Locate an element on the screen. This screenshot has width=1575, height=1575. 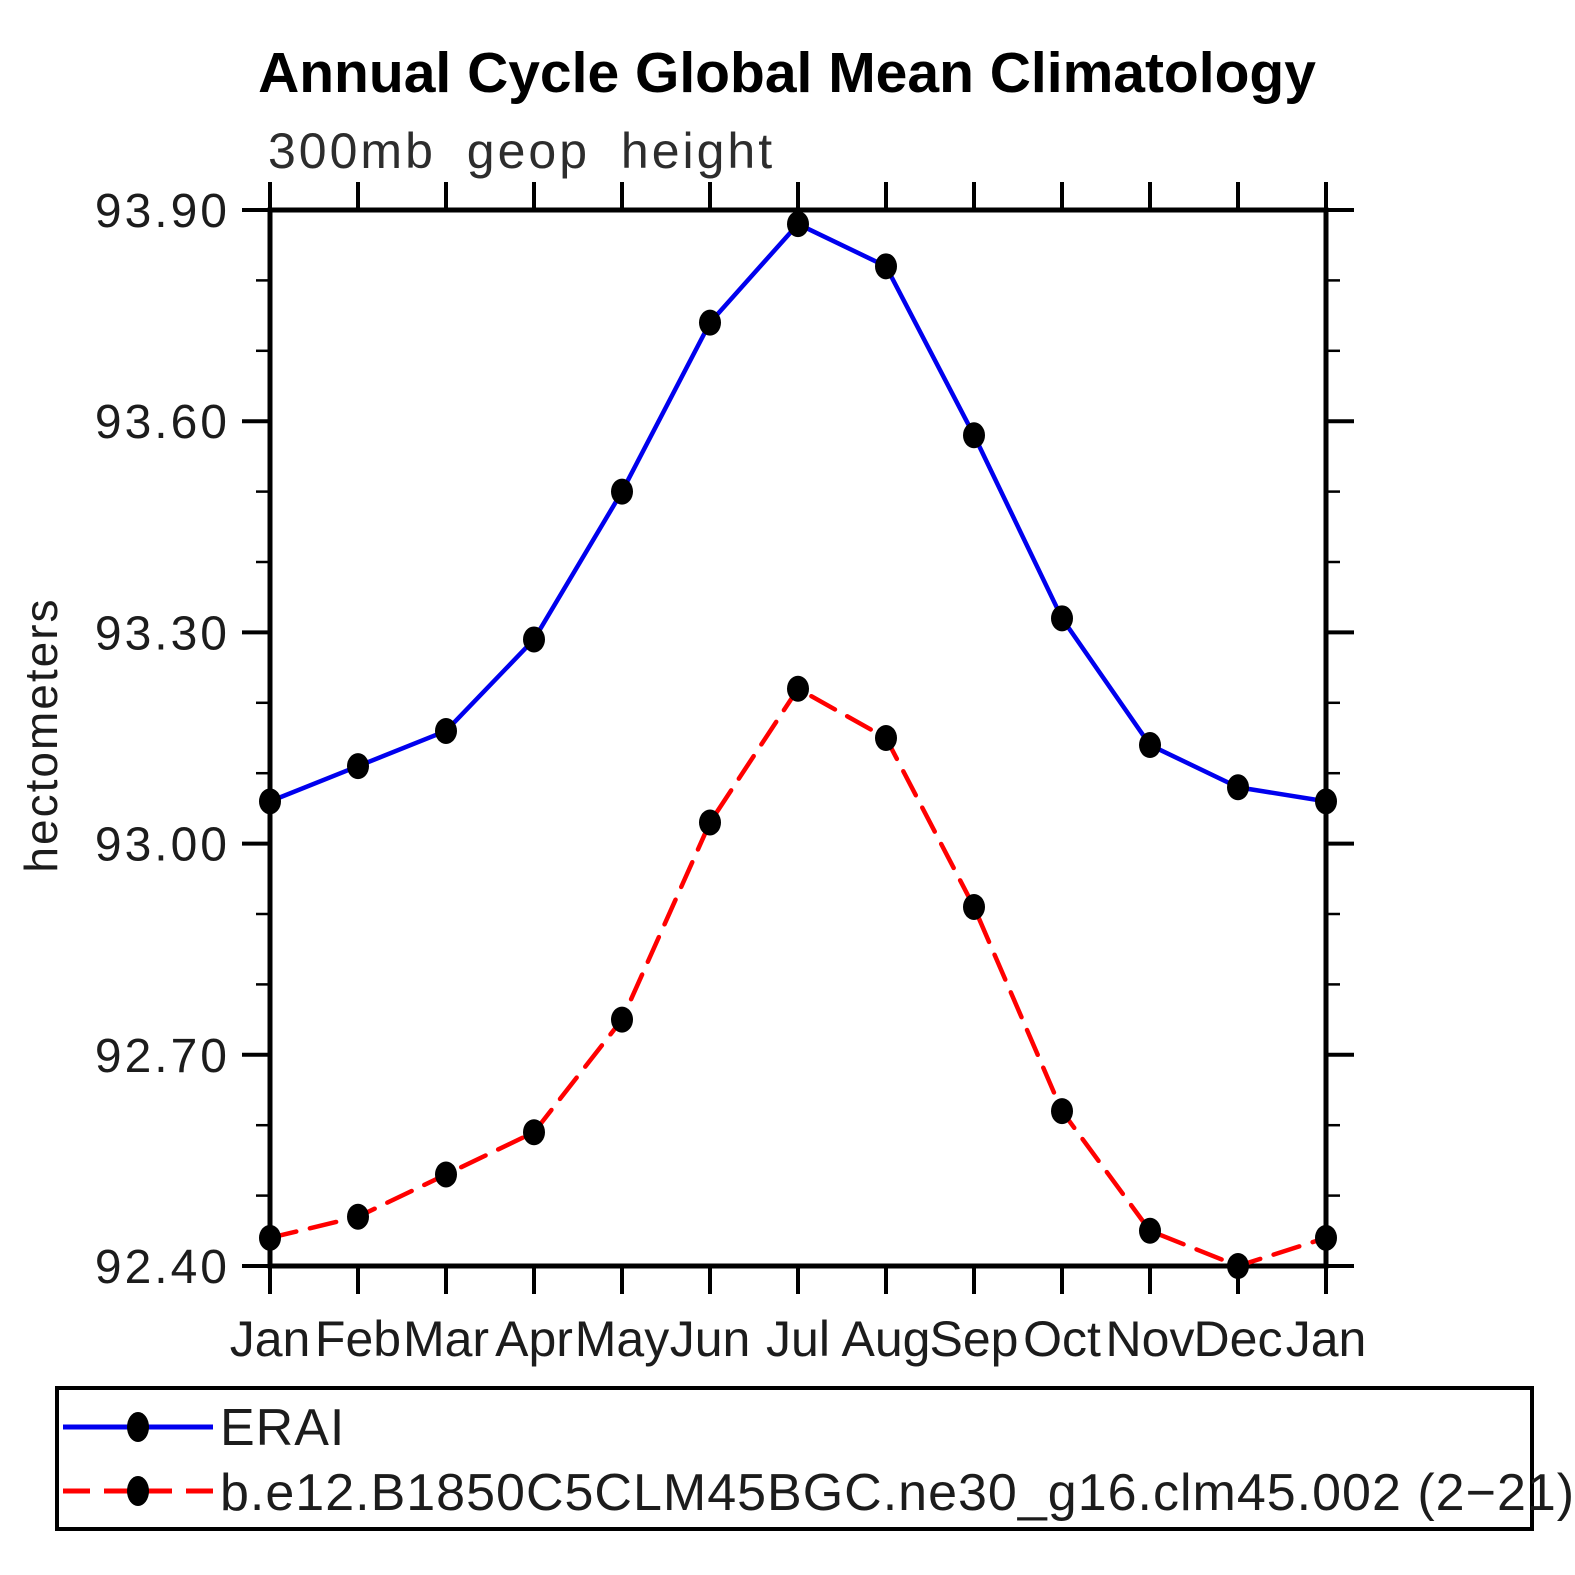
chart-subtitle: 300mb geop height is located at coordinates (521, 151).